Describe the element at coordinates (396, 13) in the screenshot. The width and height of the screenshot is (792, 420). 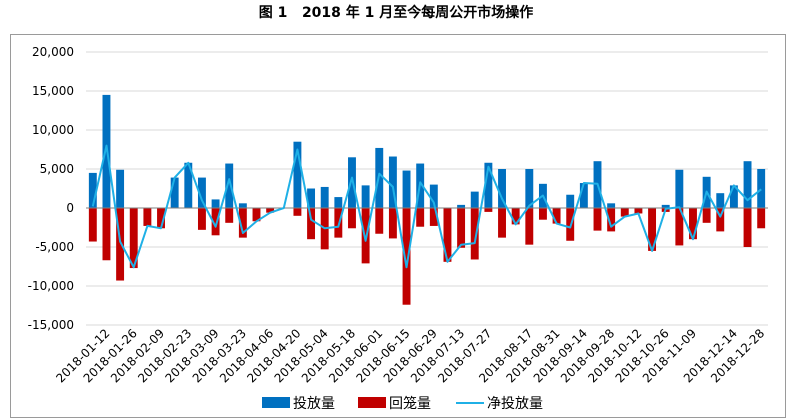
I see `figure-title: 图 1 2018 年 1 月至今每周公开市场操作` at that location.